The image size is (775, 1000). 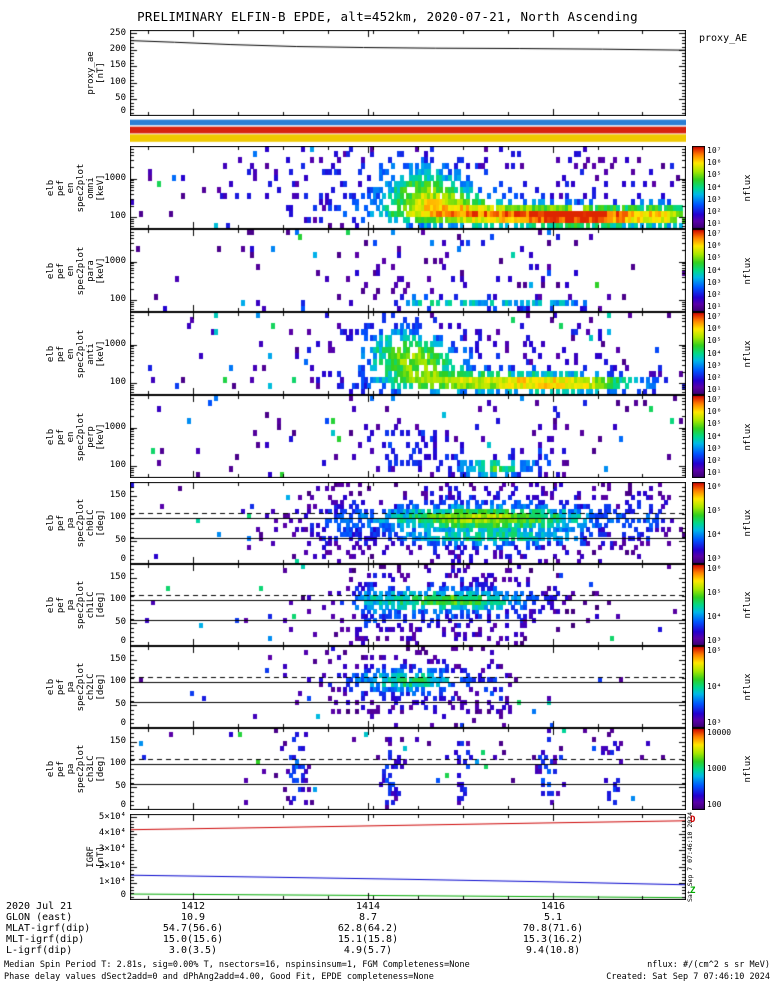 I want to click on proxy-ae-legend: proxy_AE, so click(x=723, y=38).